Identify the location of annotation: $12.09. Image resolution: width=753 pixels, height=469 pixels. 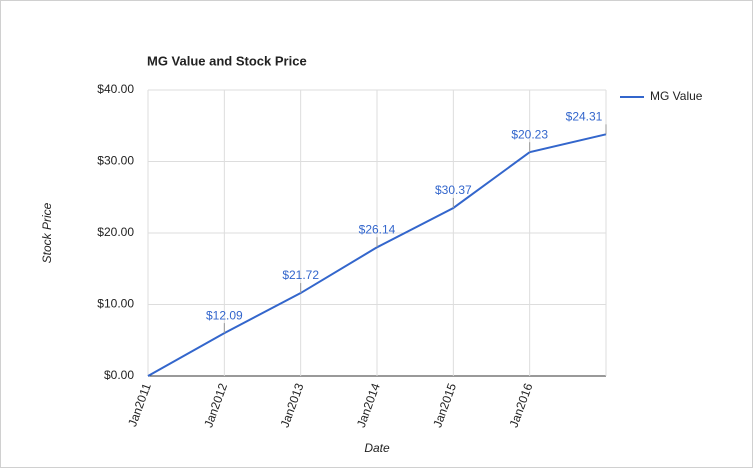
(224, 315).